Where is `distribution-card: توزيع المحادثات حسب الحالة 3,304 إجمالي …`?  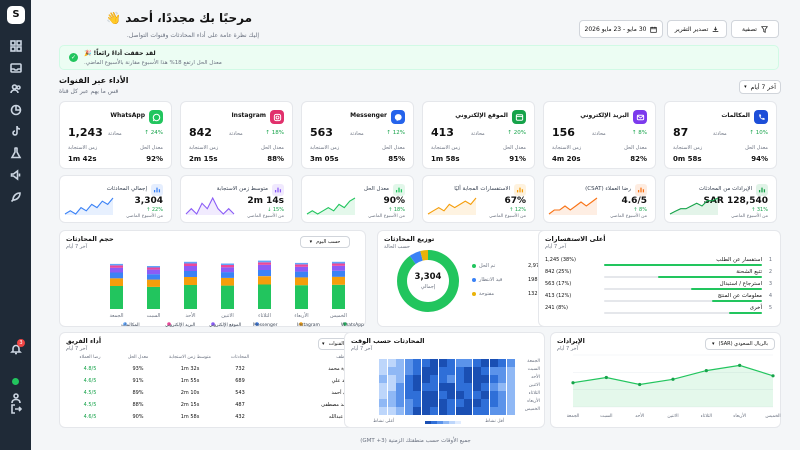
distribution-card: توزيع المحادثات حسب الحالة 3,304 إجمالي … is located at coordinates (468, 278).